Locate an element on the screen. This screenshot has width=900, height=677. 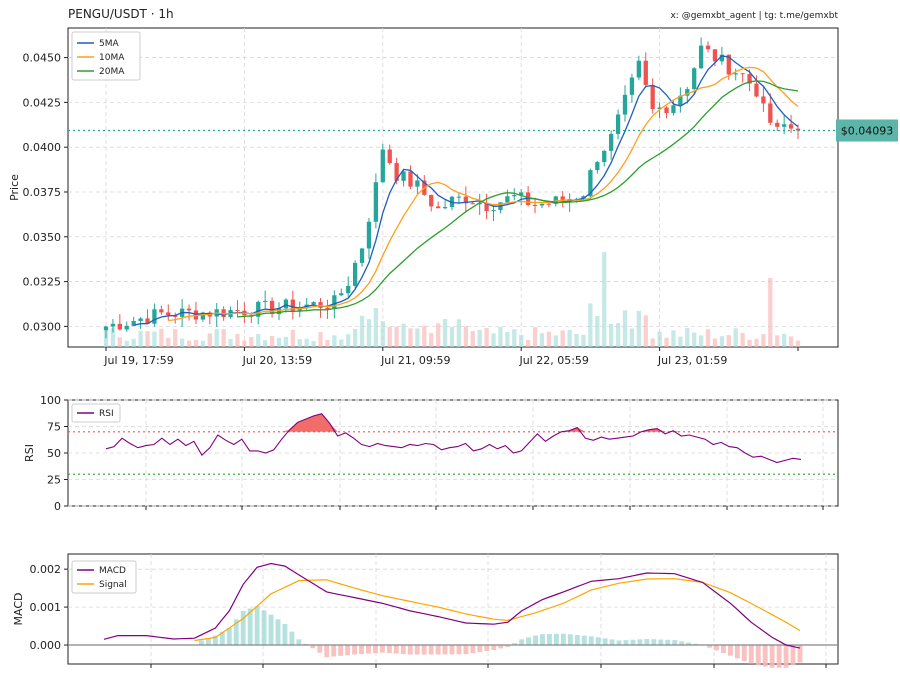
rsi-ylabel: RSI is located at coordinates (29, 453).